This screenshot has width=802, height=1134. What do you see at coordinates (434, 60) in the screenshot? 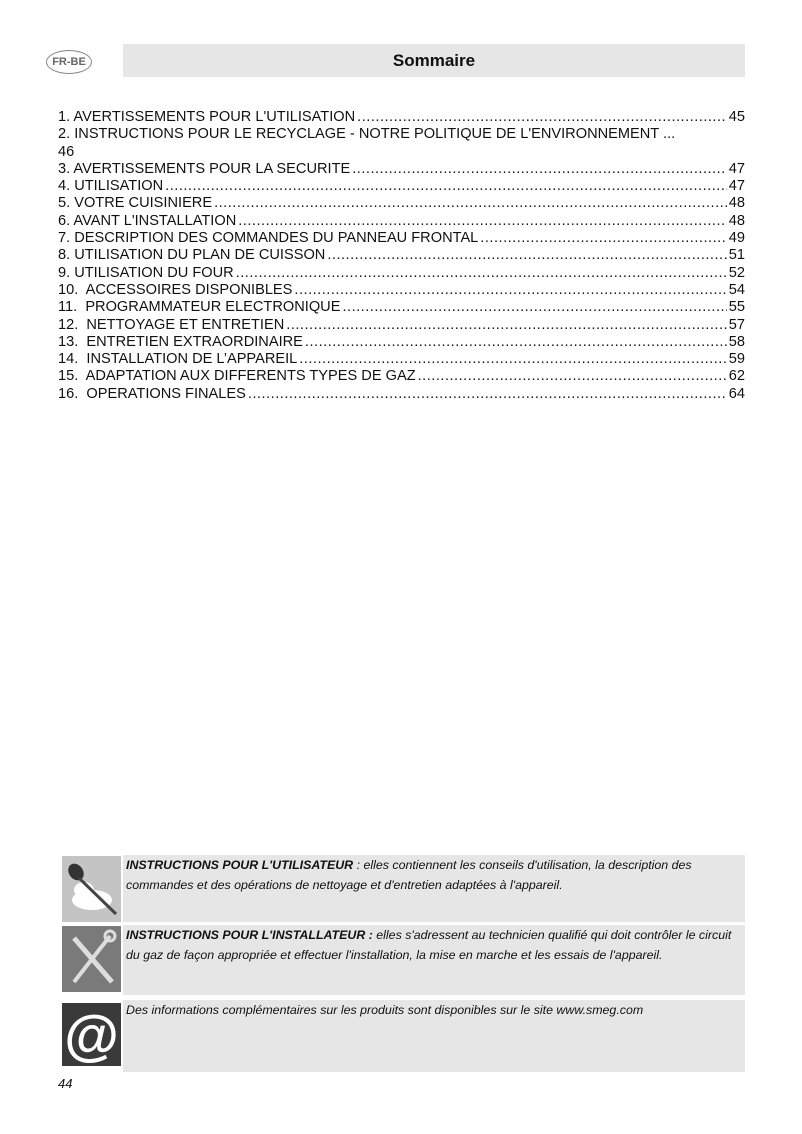
I see `page-title: Sommaire` at bounding box center [434, 60].